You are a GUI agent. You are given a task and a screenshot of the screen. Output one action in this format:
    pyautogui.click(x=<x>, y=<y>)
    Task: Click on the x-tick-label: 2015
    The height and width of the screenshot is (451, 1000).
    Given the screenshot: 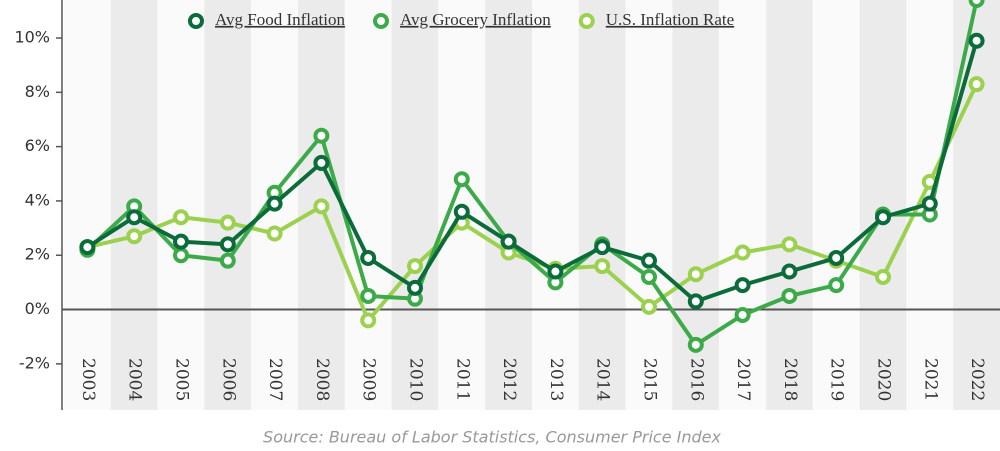 What is the action you would take?
    pyautogui.click(x=650, y=379)
    